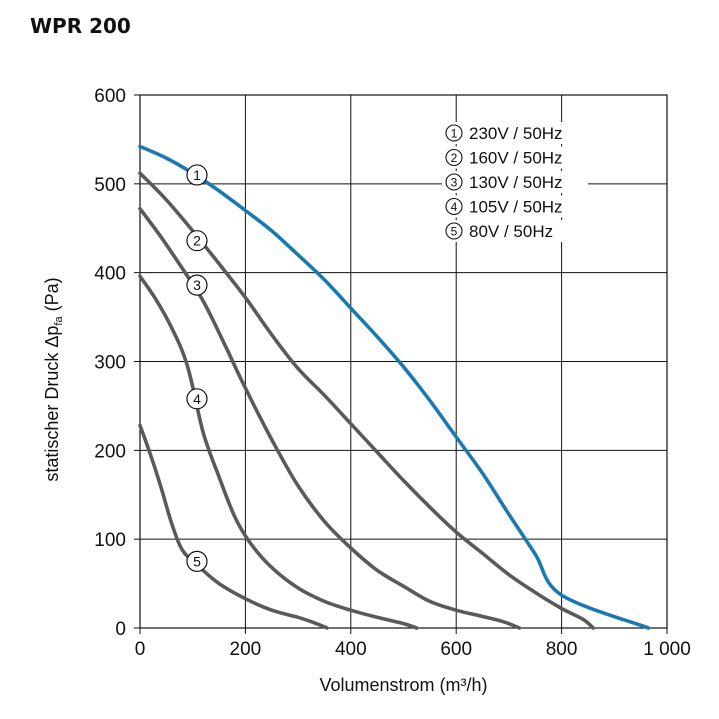 The height and width of the screenshot is (719, 719). I want to click on y-tick-label: 500, so click(110, 185).